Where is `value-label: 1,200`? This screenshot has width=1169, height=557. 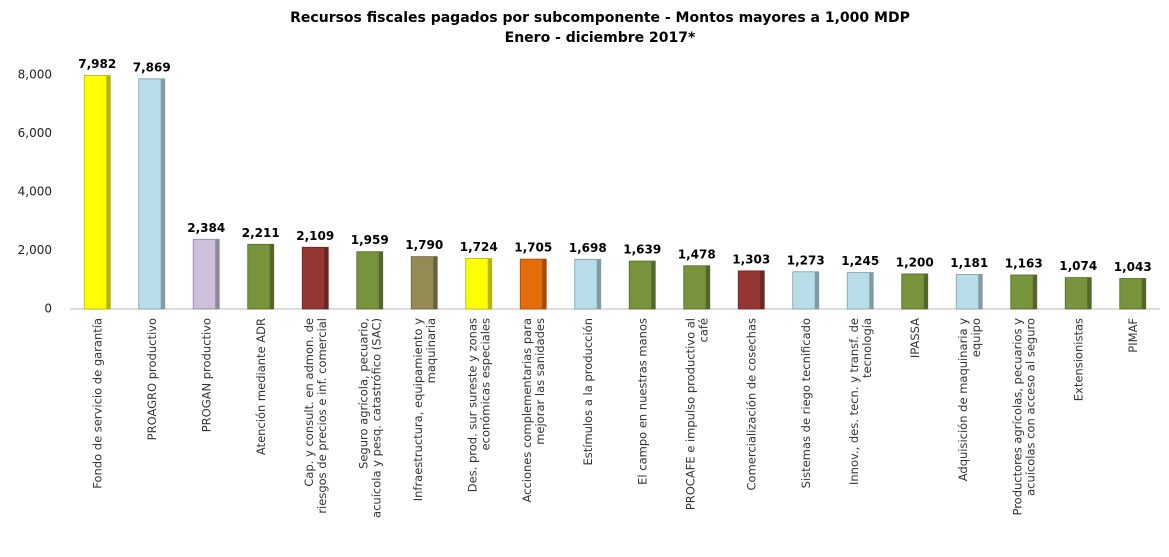 value-label: 1,200 is located at coordinates (915, 262).